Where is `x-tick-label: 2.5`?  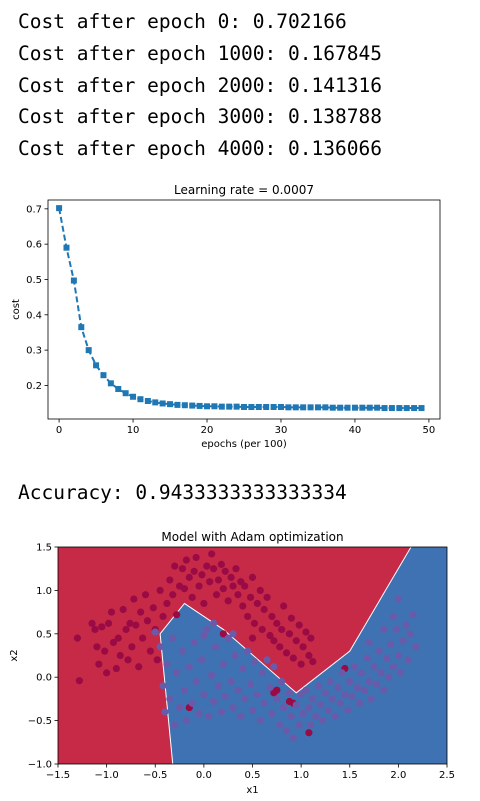 x-tick-label: 2.5 is located at coordinates (447, 775).